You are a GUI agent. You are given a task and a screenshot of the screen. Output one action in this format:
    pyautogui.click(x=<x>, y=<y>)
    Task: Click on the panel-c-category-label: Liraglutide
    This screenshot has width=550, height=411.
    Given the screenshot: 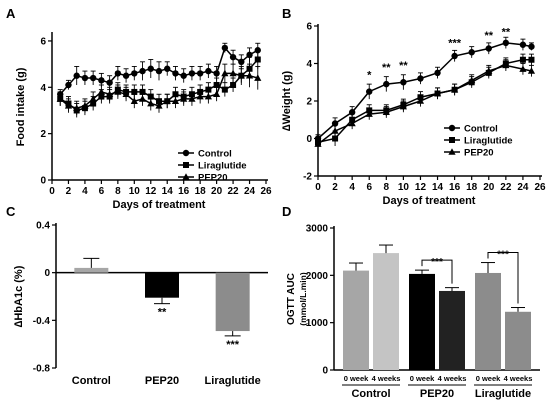 What is the action you would take?
    pyautogui.click(x=233, y=381)
    